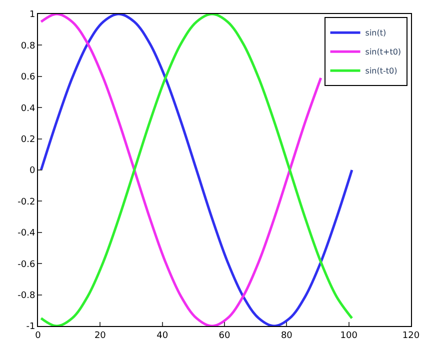 The width and height of the screenshot is (430, 352). I want to click on x-tick-label: 40, so click(162, 335).